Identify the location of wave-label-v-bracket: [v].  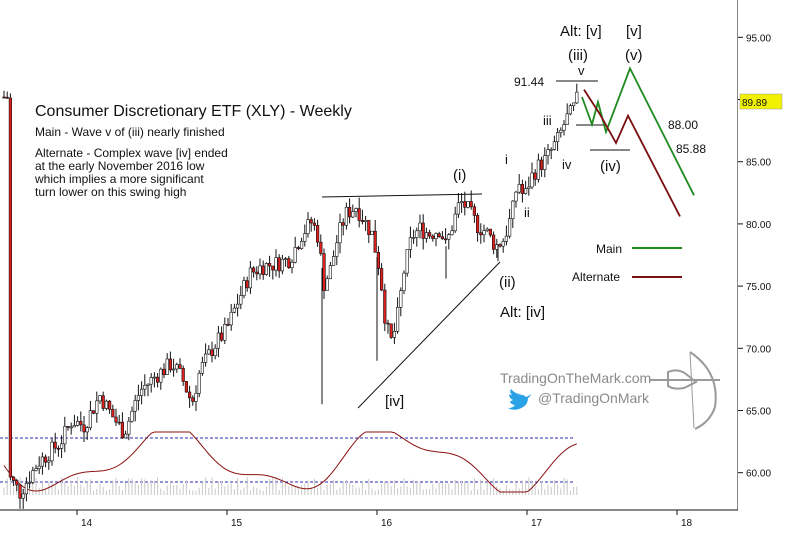
(634, 31).